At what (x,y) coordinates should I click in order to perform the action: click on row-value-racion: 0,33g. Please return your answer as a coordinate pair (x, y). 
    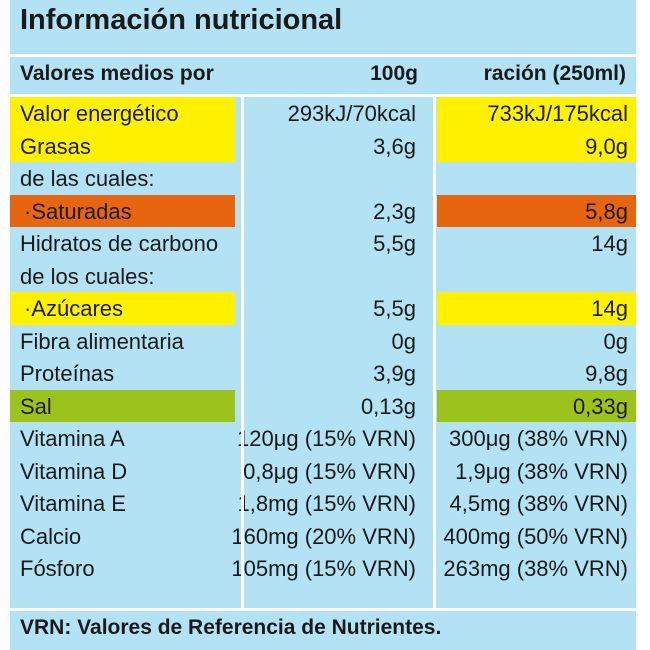
    Looking at the image, I should click on (600, 406).